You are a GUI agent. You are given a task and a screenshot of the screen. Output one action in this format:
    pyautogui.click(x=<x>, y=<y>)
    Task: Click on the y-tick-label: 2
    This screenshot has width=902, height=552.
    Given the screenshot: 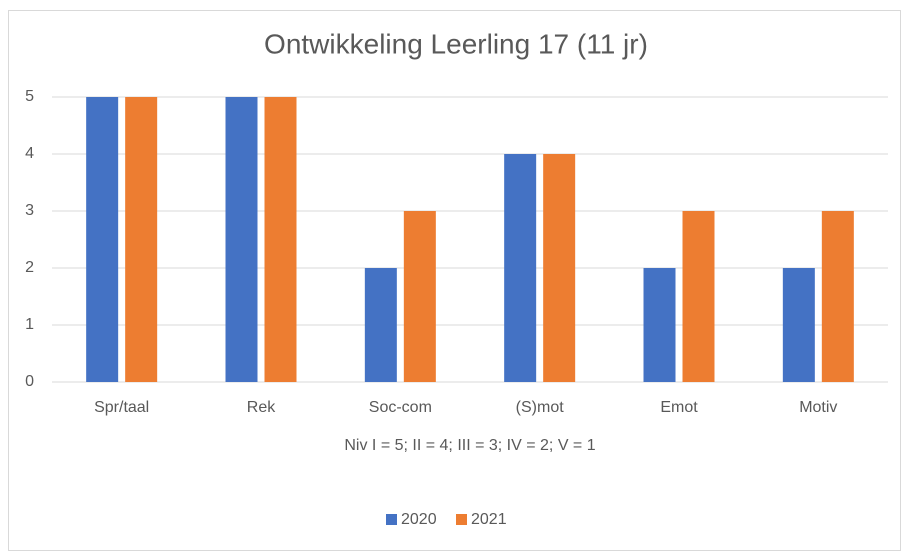 What is the action you would take?
    pyautogui.click(x=29, y=267)
    